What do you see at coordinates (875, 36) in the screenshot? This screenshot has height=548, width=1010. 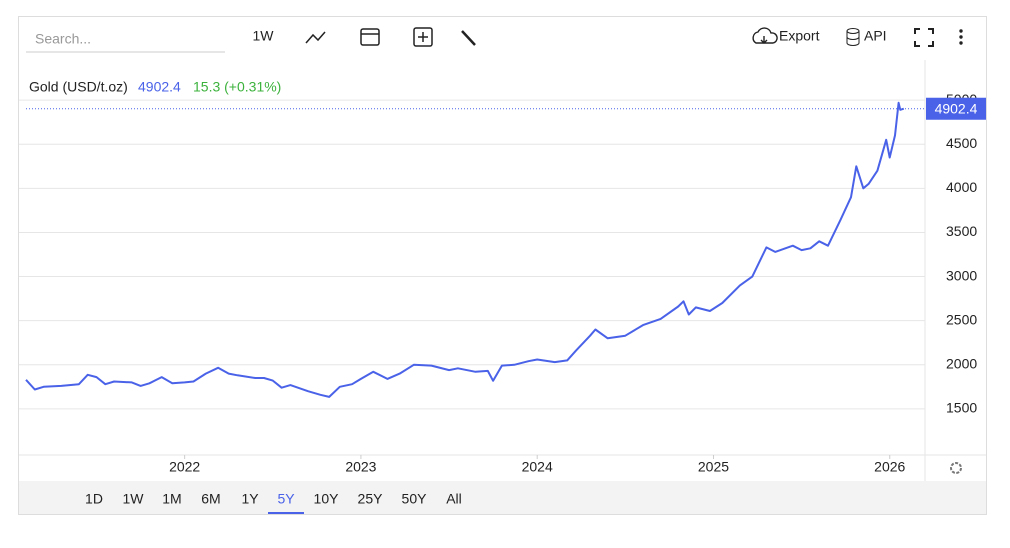 I see `api-button: API` at bounding box center [875, 36].